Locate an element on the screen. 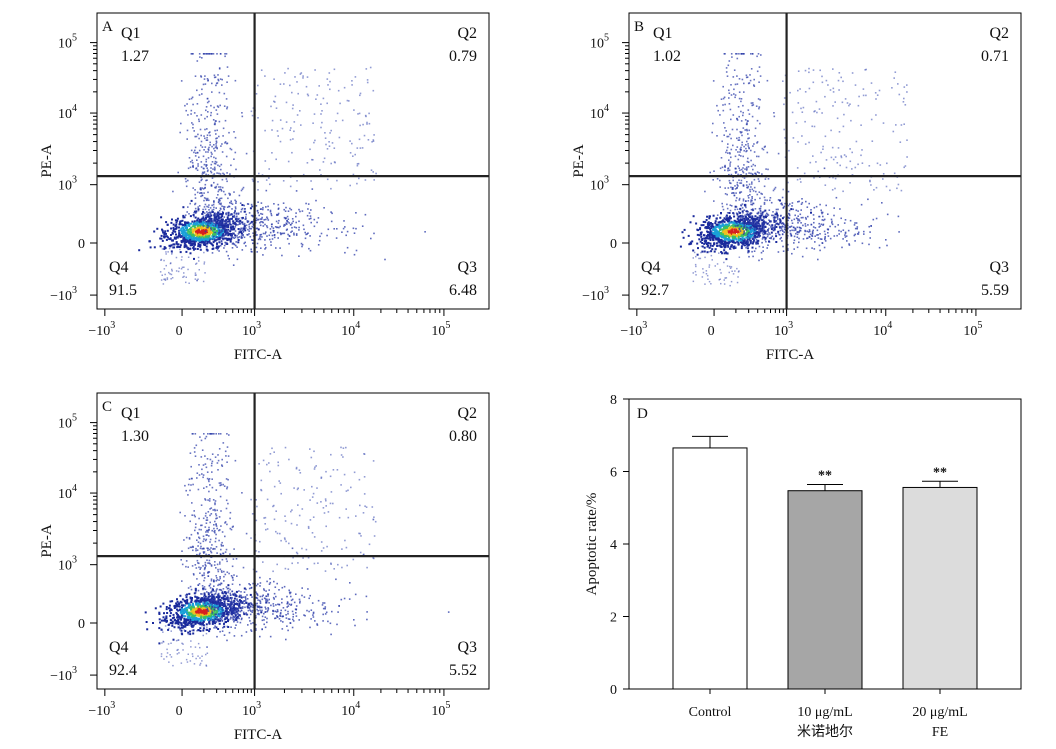 The width and height of the screenshot is (1056, 749). quadrant-label-q1: Q1 is located at coordinates (663, 33).